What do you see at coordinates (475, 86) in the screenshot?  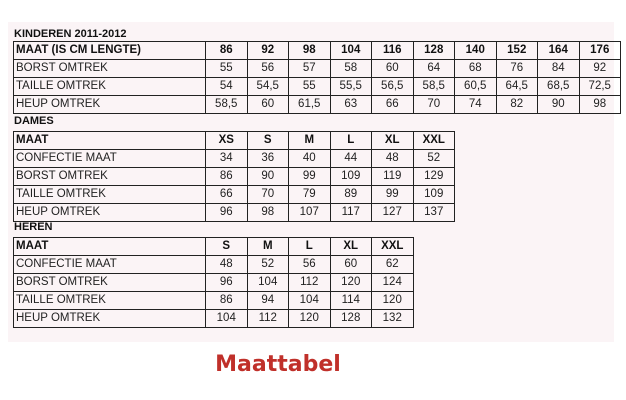 I see `table-cell: 60,5` at bounding box center [475, 86].